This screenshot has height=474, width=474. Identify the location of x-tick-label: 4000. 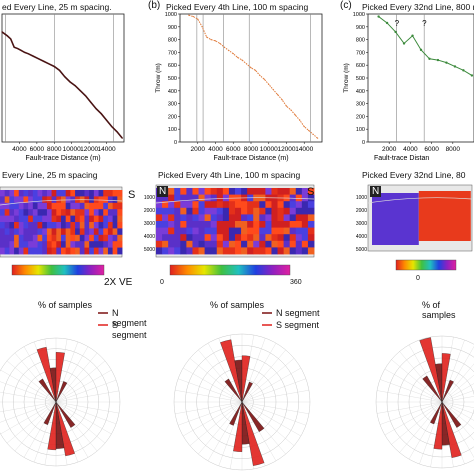
(410, 149).